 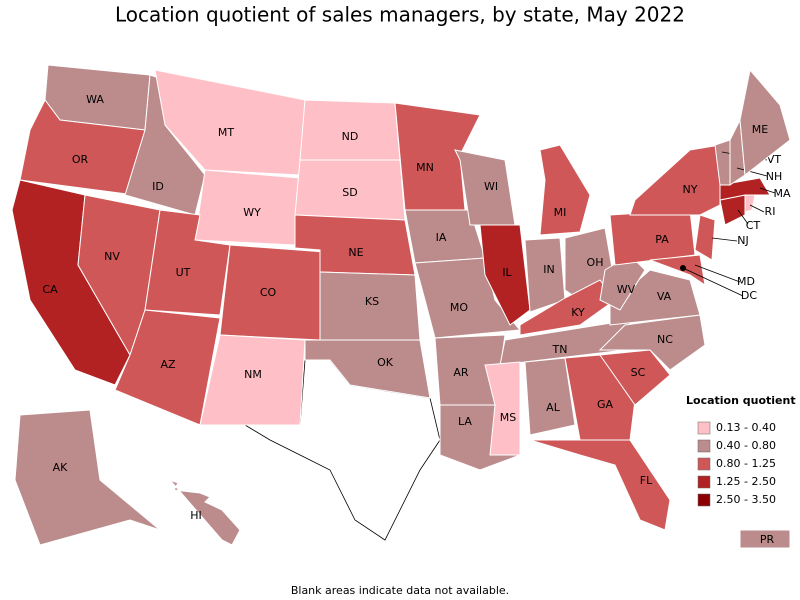 I want to click on state-label: WA, so click(x=95, y=99).